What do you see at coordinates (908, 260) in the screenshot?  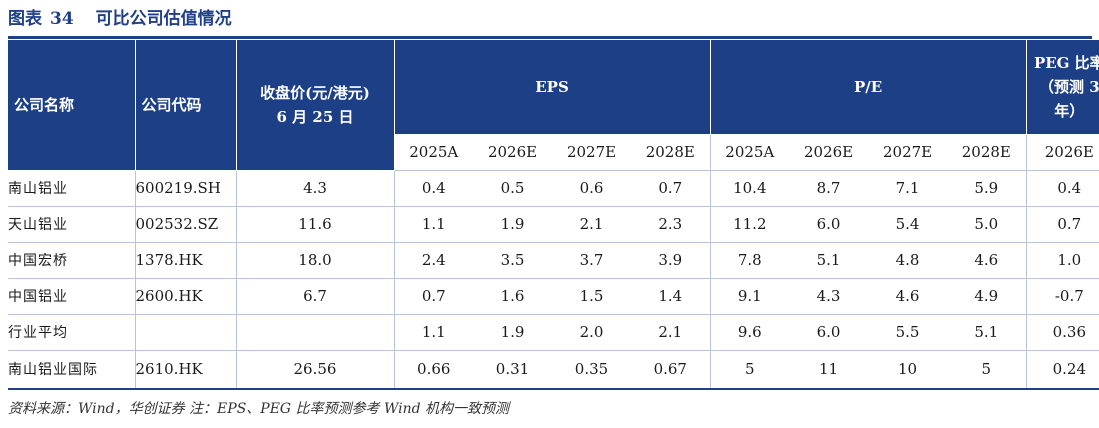 I see `pe-cell: 4.8` at bounding box center [908, 260].